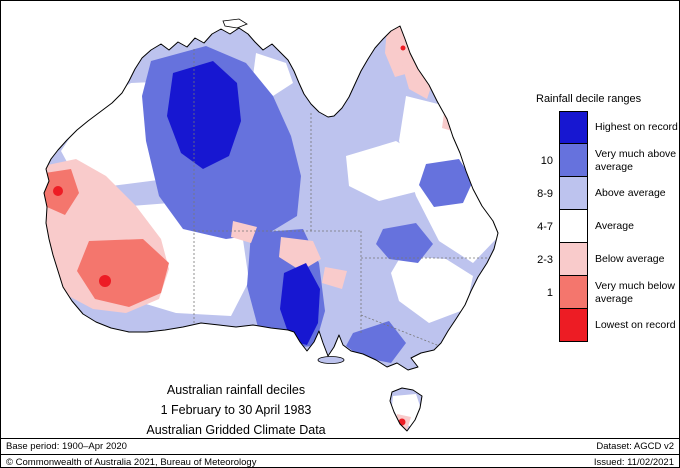 The width and height of the screenshot is (680, 468). What do you see at coordinates (236, 430) in the screenshot?
I see `map-dataset-name: Australian Gridded Climate Data` at bounding box center [236, 430].